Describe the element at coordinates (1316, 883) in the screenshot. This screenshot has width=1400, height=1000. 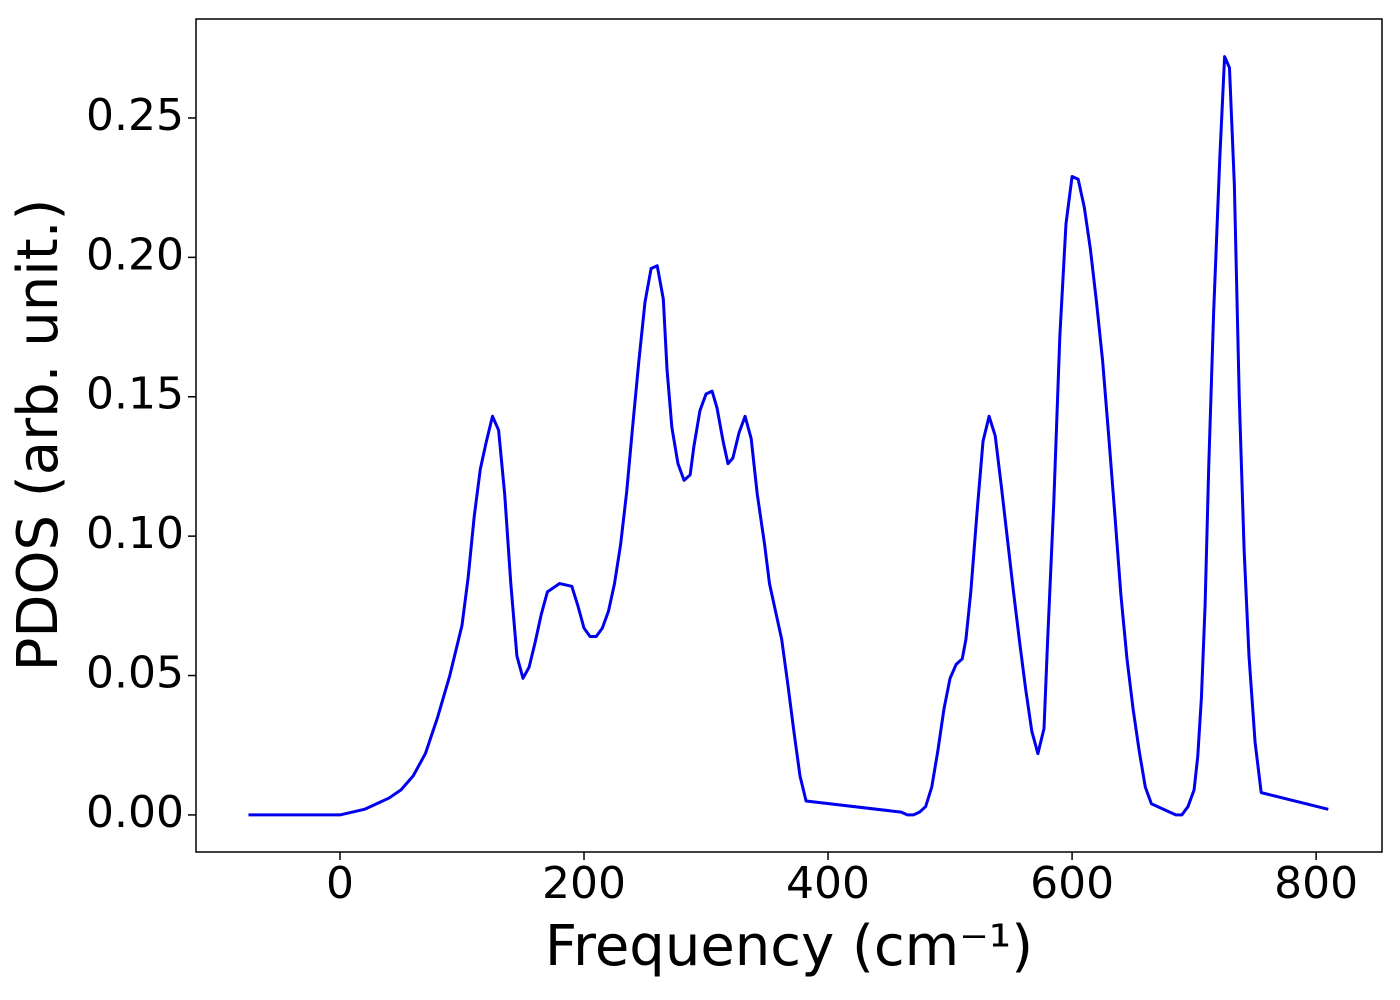
I see `x-tick-label: 800` at that location.